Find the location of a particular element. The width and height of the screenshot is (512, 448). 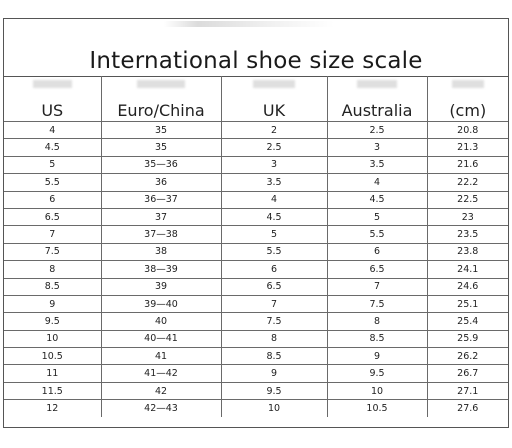

column-header-us: US is located at coordinates (53, 99).